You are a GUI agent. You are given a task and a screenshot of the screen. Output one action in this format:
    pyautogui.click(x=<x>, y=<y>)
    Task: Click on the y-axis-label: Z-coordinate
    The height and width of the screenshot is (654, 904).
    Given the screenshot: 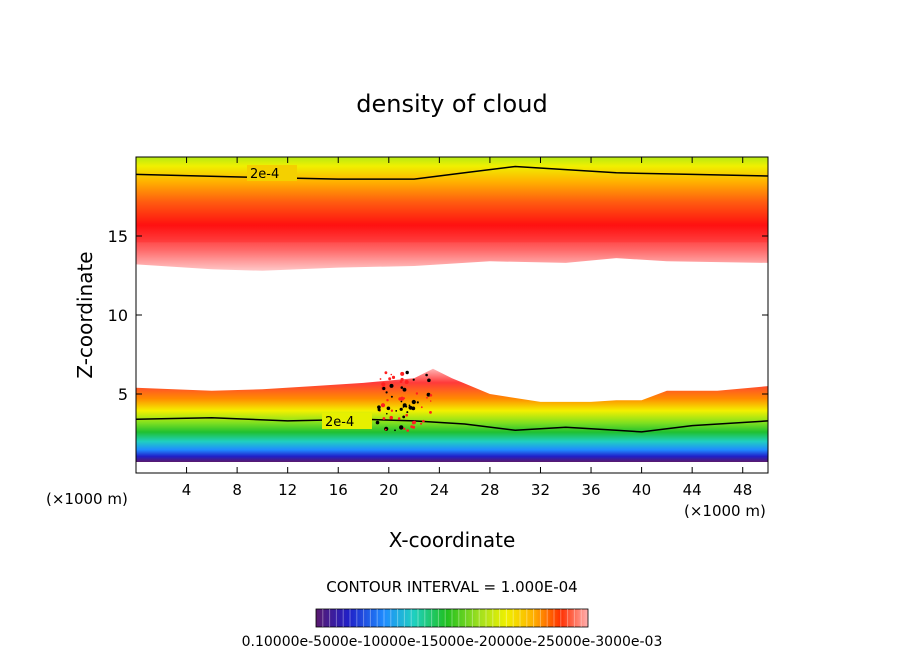 What is the action you would take?
    pyautogui.click(x=85, y=314)
    